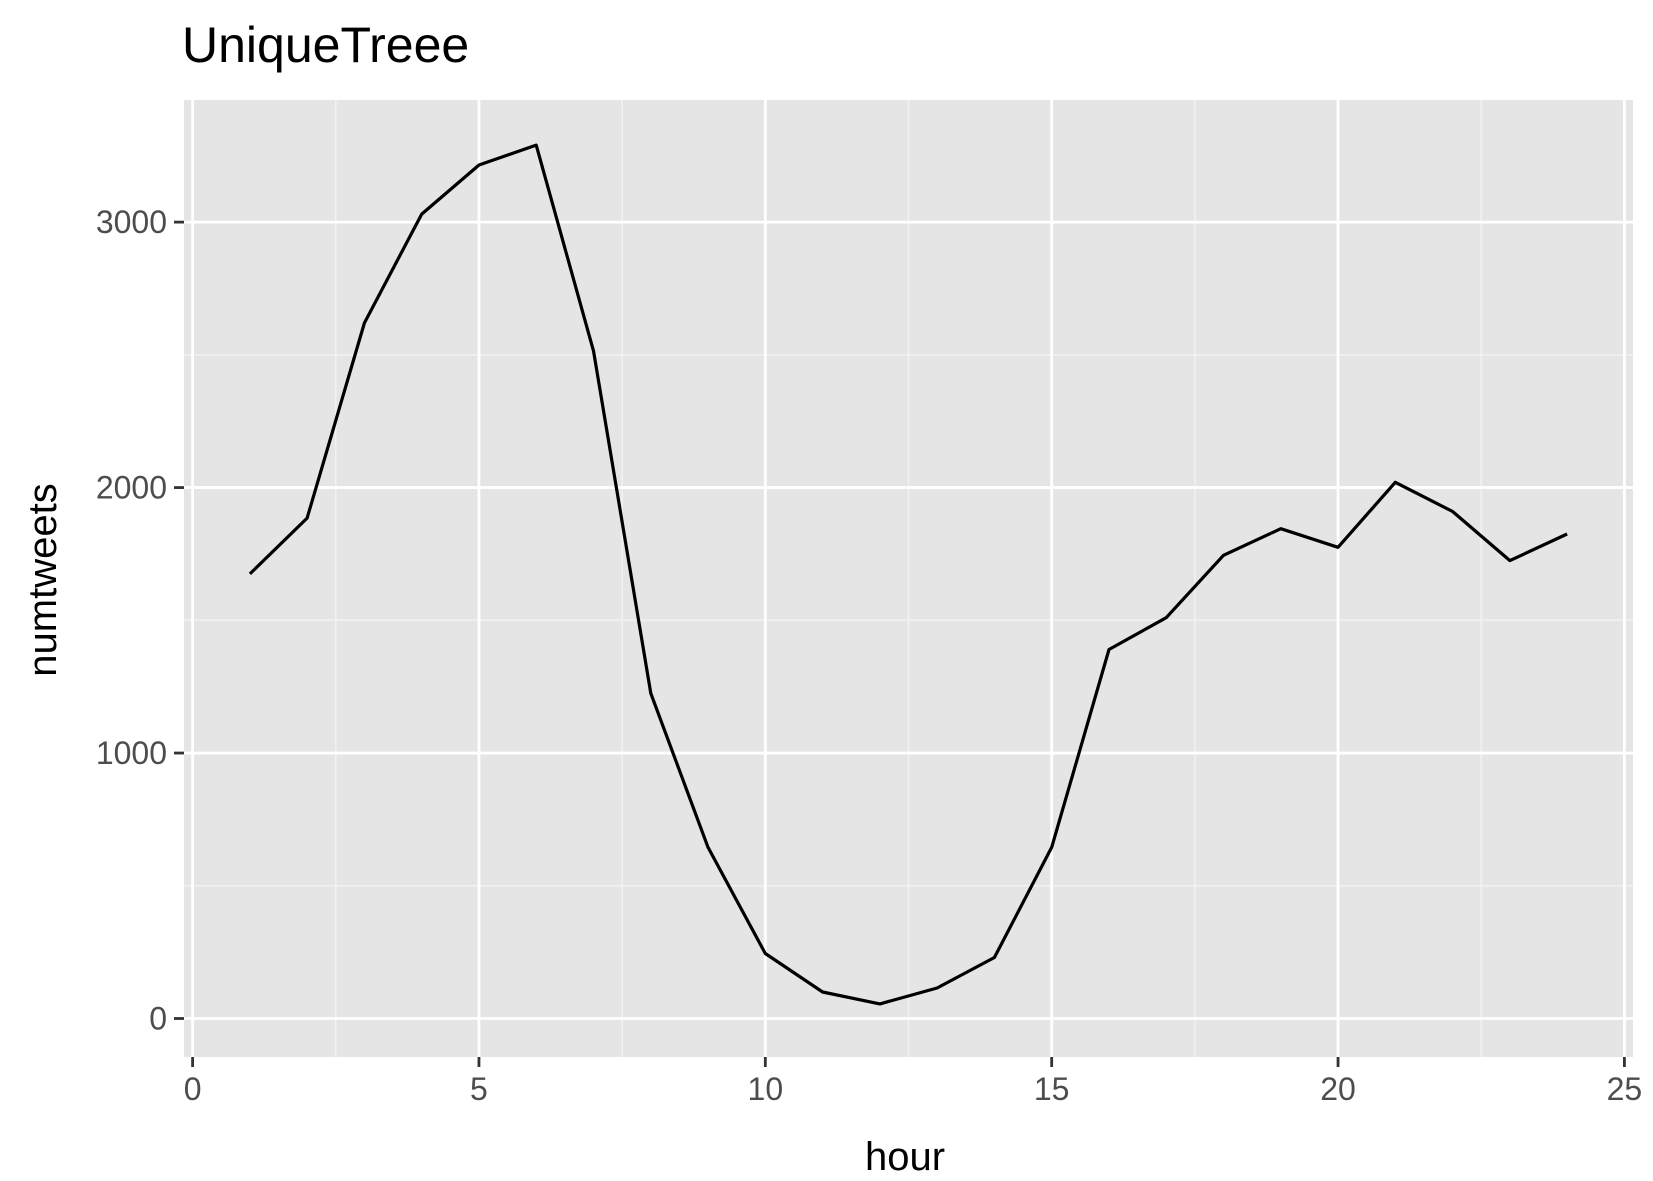 The image size is (1653, 1181). What do you see at coordinates (1052, 1089) in the screenshot?
I see `x-tick-label: 15` at bounding box center [1052, 1089].